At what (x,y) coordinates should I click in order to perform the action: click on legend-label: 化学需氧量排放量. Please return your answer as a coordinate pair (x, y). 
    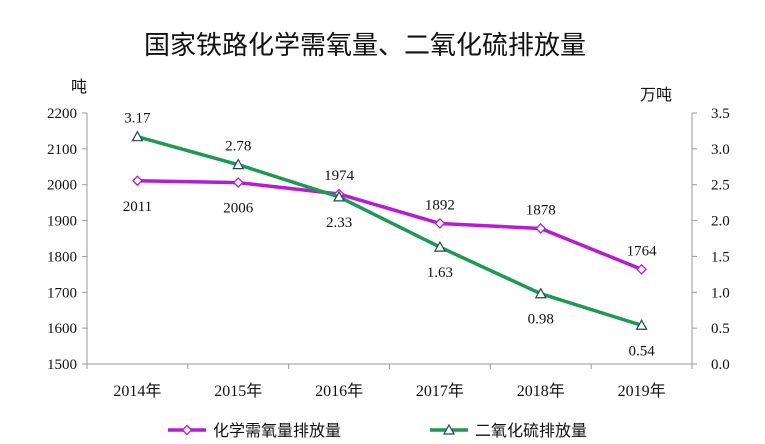
    Looking at the image, I should click on (277, 430).